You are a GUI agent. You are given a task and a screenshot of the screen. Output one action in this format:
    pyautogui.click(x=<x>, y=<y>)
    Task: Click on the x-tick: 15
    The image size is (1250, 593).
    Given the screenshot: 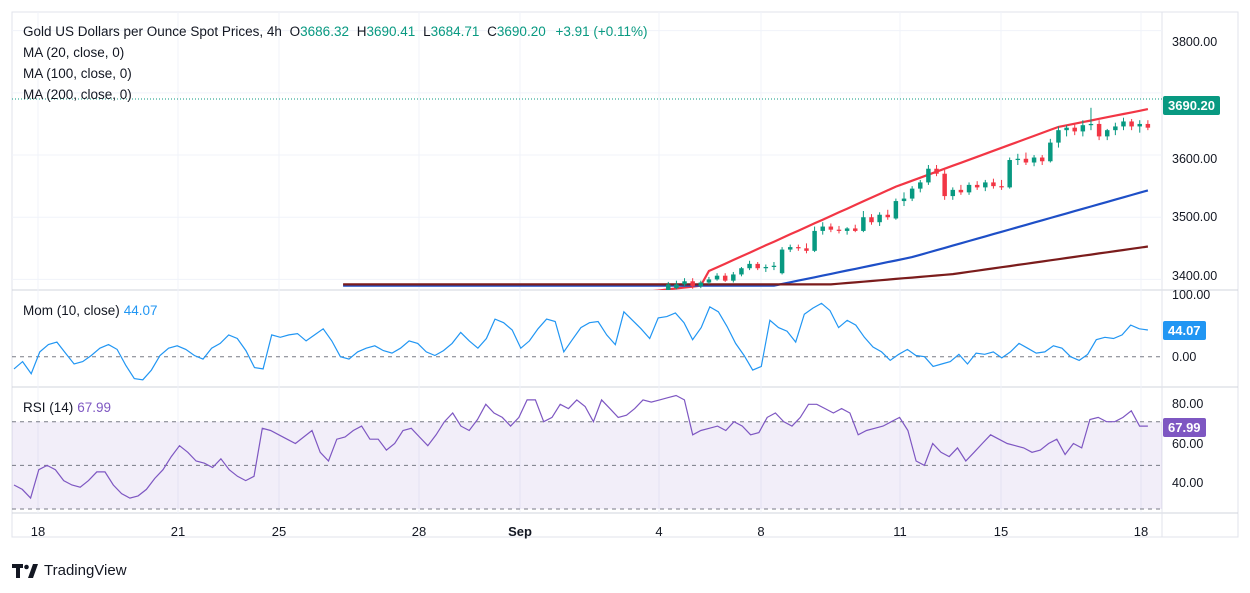 What is the action you would take?
    pyautogui.click(x=1001, y=531)
    